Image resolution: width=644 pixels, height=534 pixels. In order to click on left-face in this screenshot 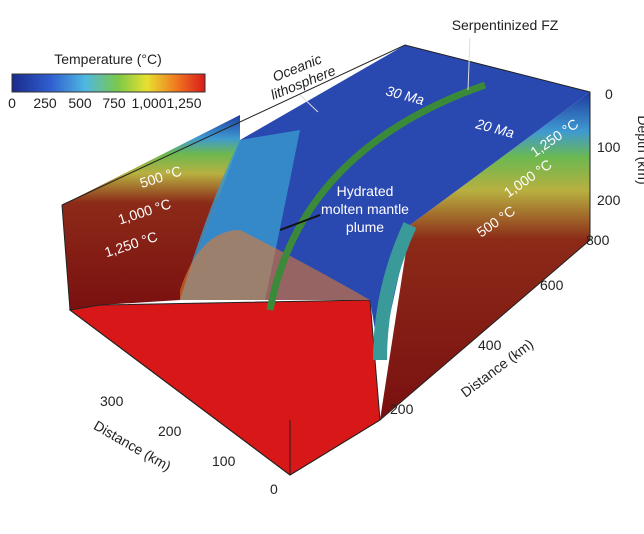, I will do `click(151, 212)`.